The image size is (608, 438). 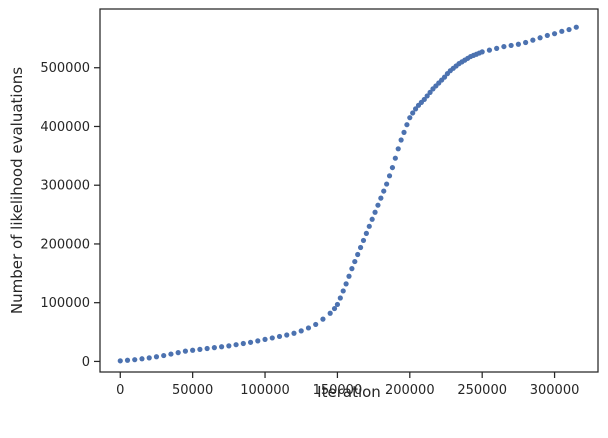 I want to click on y-tick-label: 400000, so click(x=65, y=127).